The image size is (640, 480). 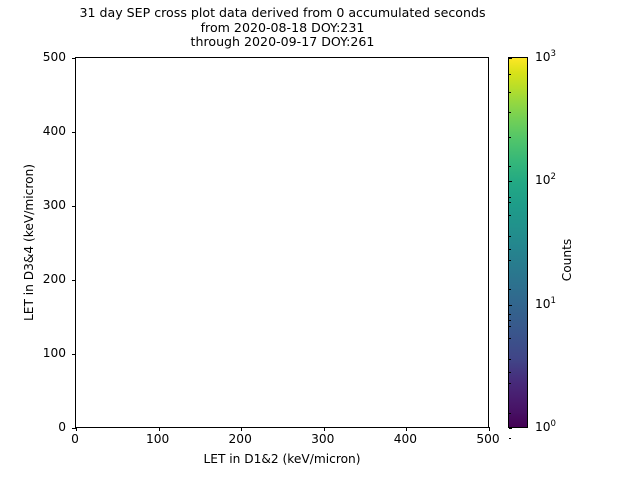 I want to click on colorbar-ticklabel-100-mantissa: 10, so click(x=543, y=180).